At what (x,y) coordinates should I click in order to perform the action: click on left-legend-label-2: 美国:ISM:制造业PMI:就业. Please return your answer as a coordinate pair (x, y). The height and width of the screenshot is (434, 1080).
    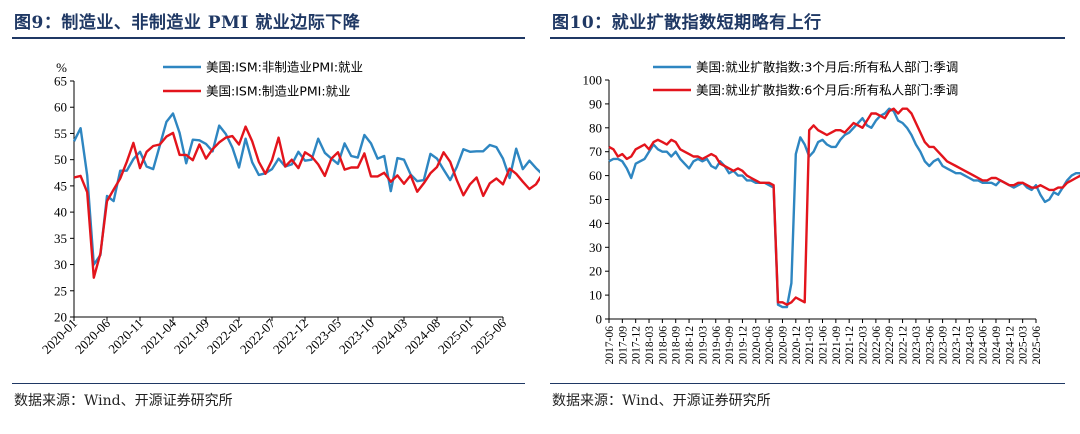
    Looking at the image, I should click on (278, 91).